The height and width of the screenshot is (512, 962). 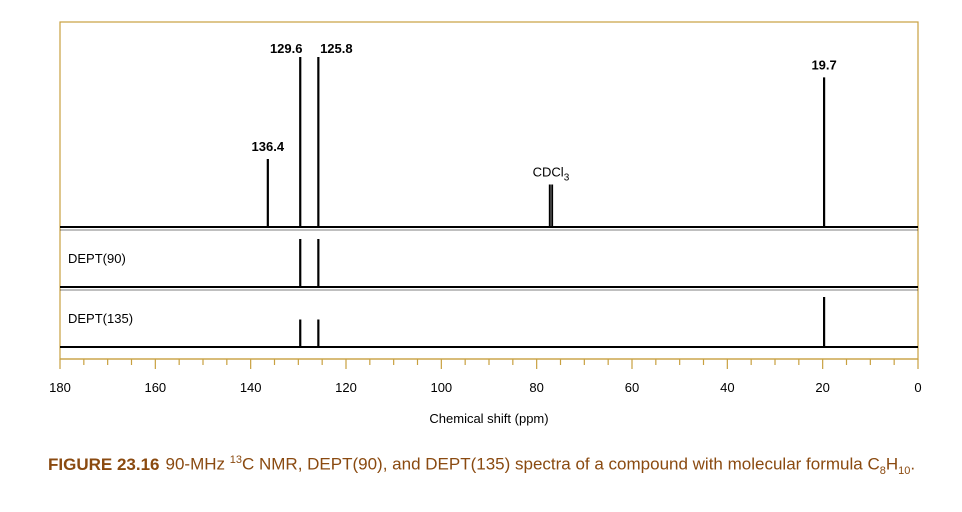 I want to click on panel-3: DEPT(135), so click(x=489, y=322).